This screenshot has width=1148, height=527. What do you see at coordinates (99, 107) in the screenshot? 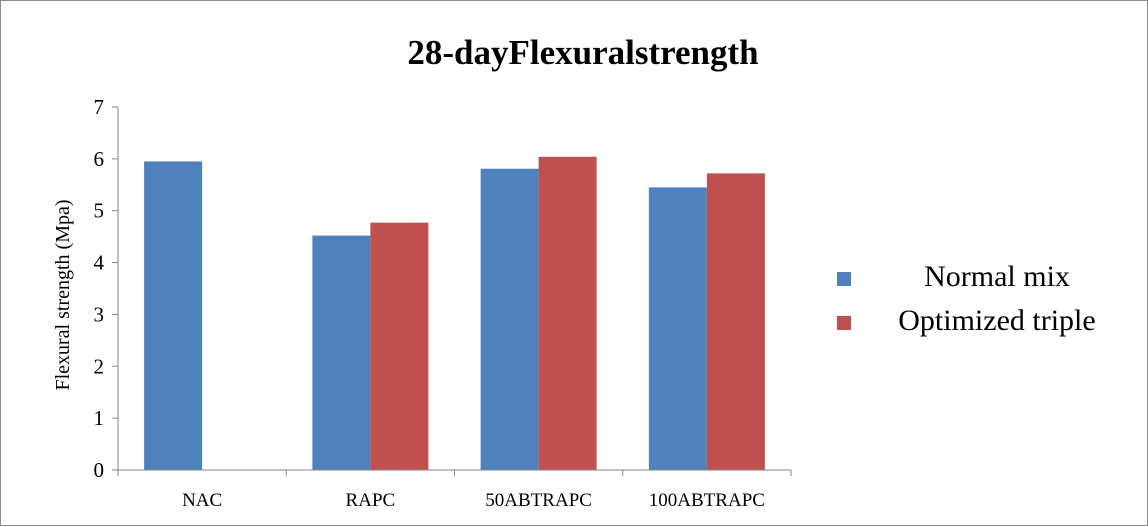
I see `y-tick-label: 7` at bounding box center [99, 107].